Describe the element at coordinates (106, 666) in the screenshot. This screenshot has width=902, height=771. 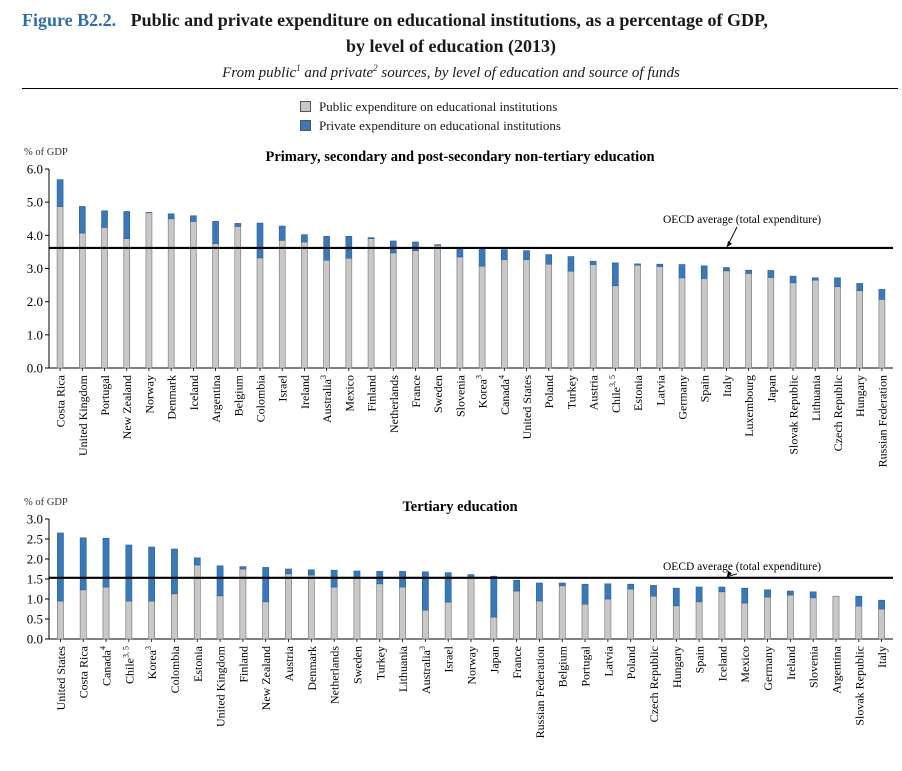
I see `x-tick-label: Canada4` at that location.